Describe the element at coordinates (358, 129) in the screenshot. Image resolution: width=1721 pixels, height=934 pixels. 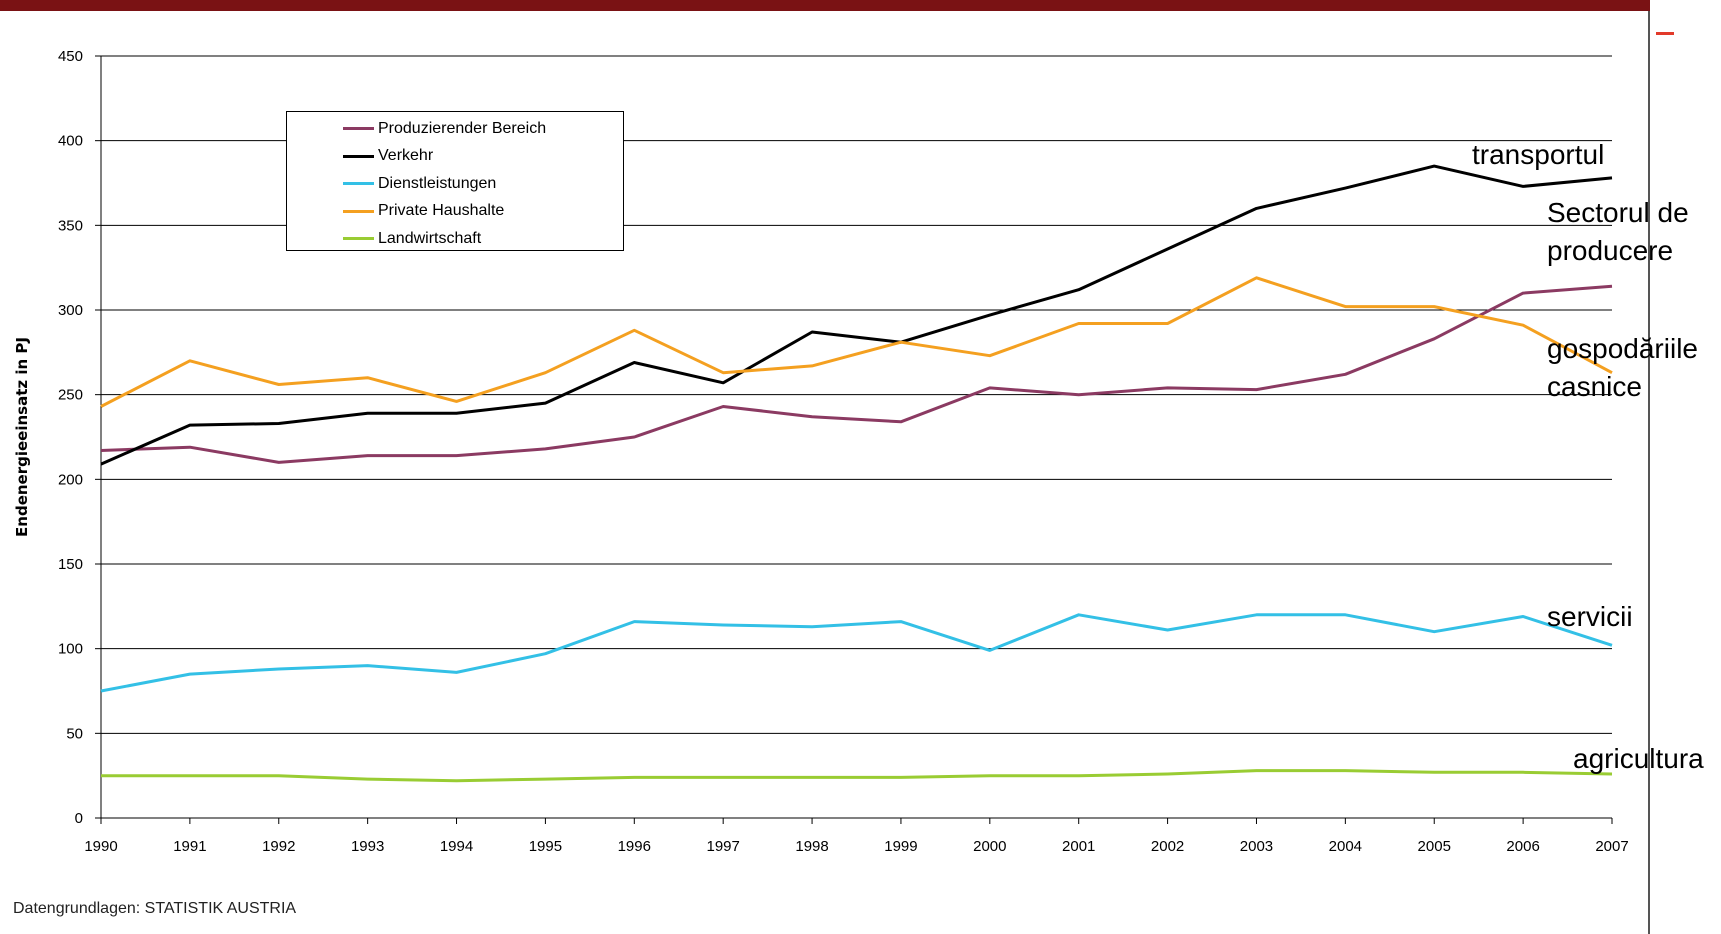
I see `legend-swatch-produzierender-bereich` at that location.